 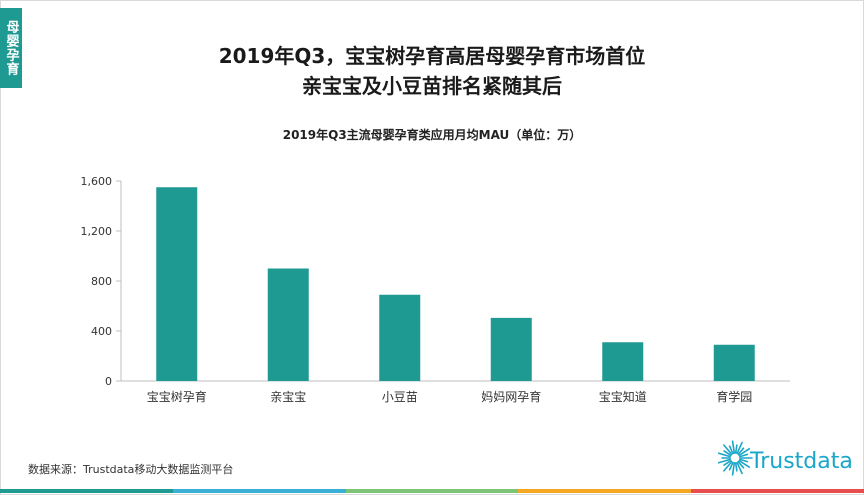 I want to click on chart-title: 2019年Q3主流母婴孕育类应用月均MAU（单位：万）, so click(x=432, y=135).